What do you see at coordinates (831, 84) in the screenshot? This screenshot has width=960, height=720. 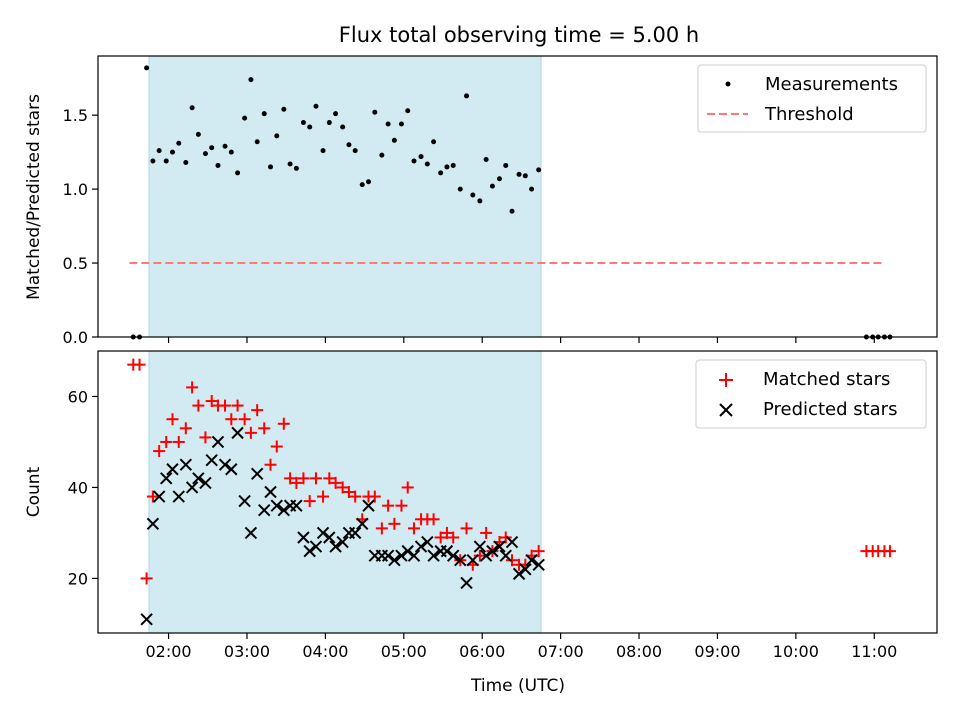 I see `measurement-legend-label: Measurements` at bounding box center [831, 84].